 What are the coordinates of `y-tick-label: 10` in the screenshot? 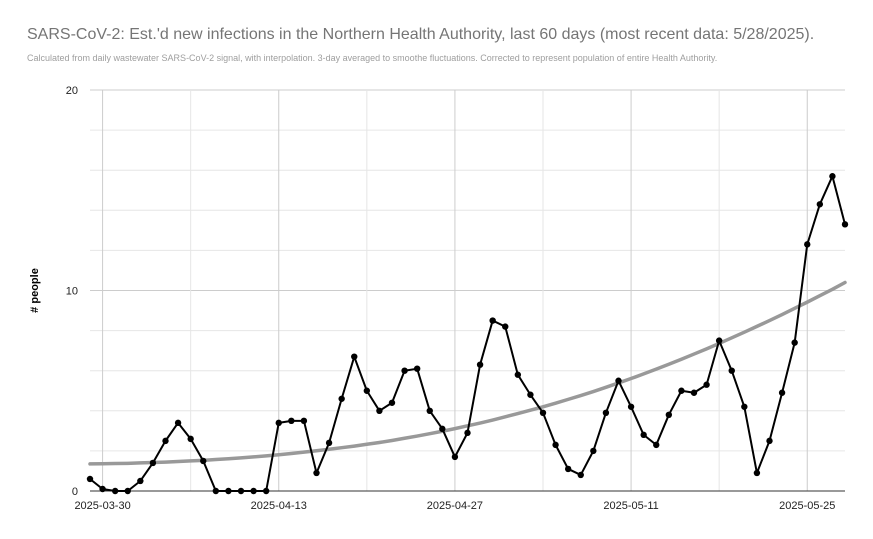 It's located at (72, 292).